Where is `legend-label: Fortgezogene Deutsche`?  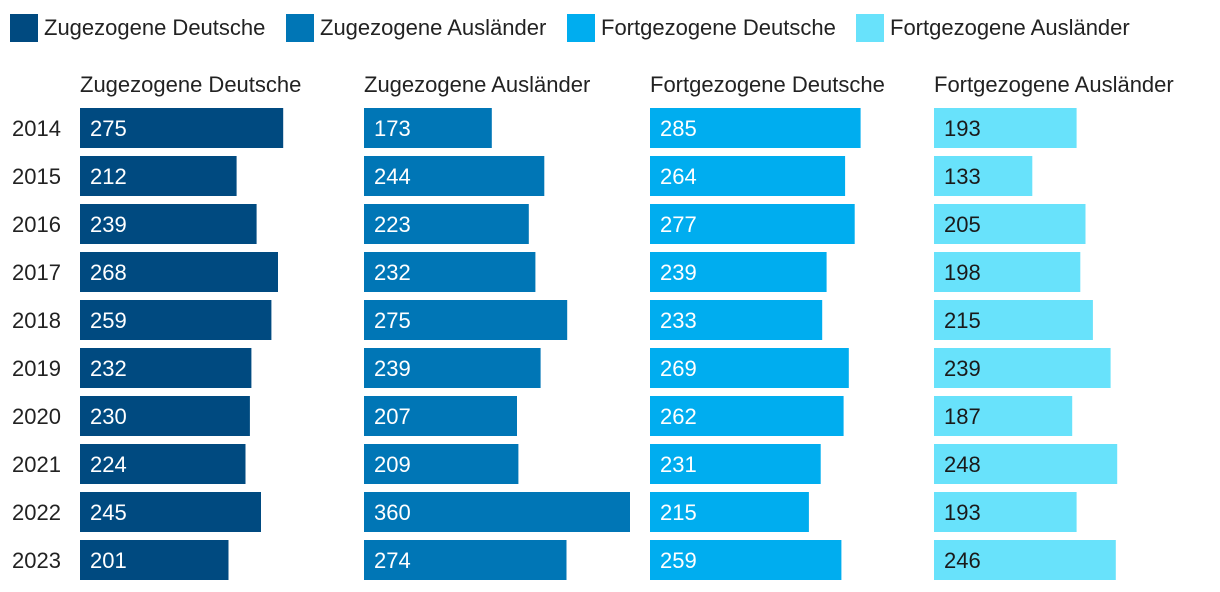 legend-label: Fortgezogene Deutsche is located at coordinates (718, 27).